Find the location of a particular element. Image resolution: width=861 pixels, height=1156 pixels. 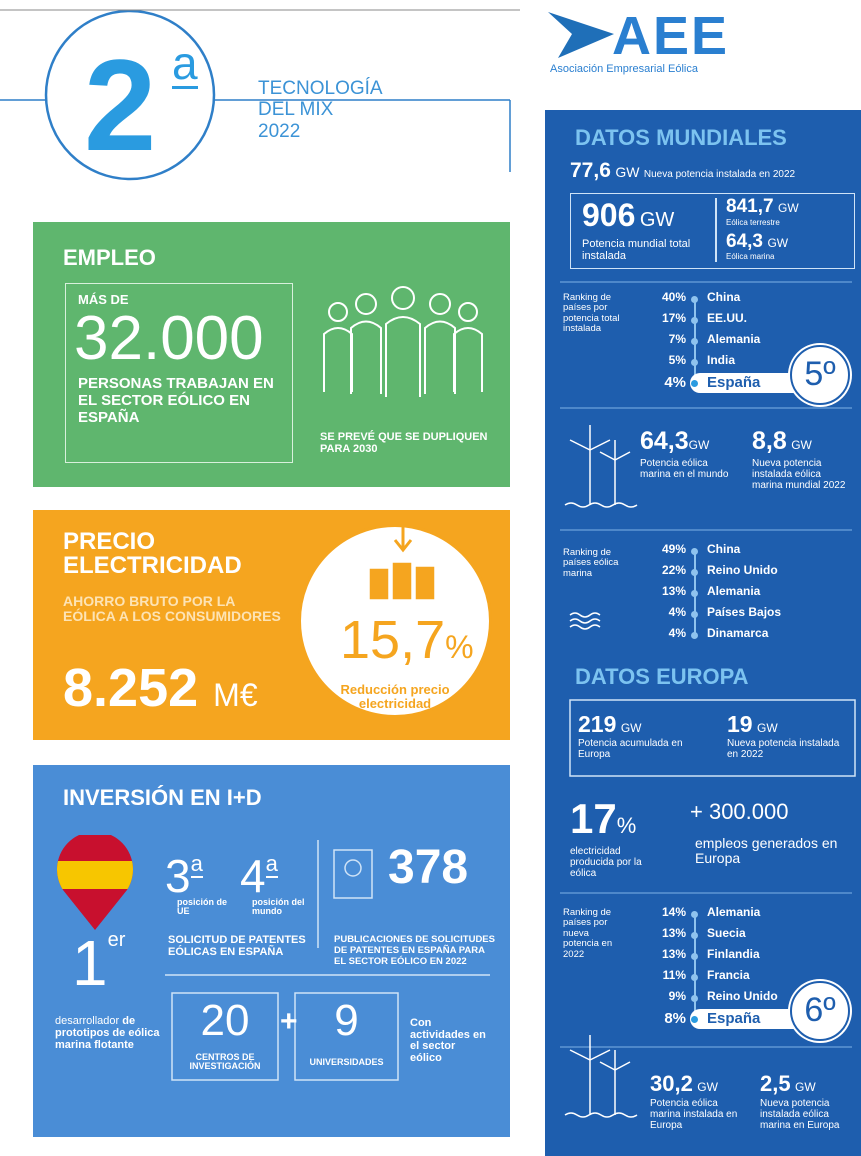

offshore-new-stat: 8,8 GW is located at coordinates (782, 441).